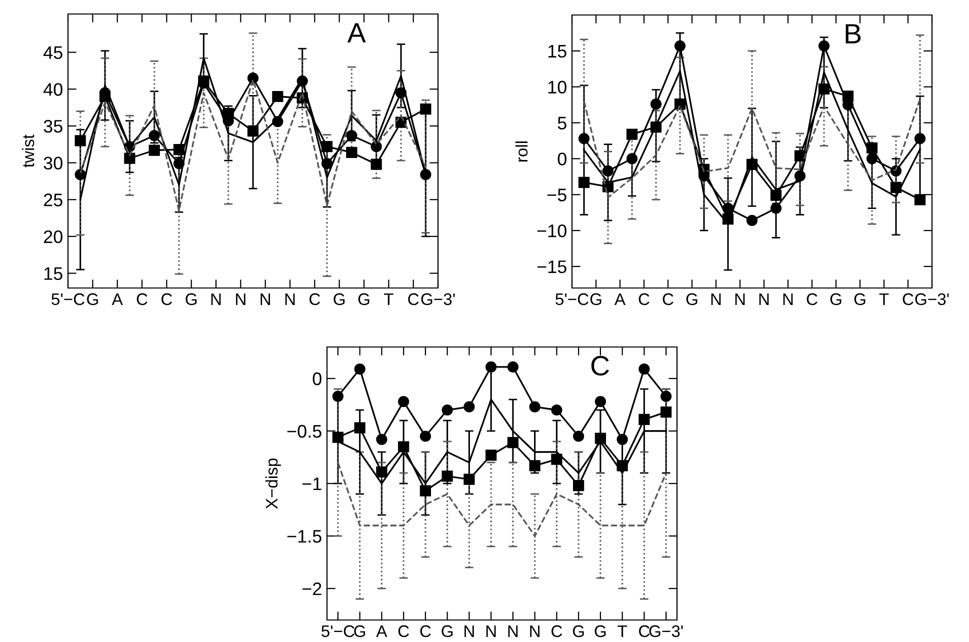  Describe the element at coordinates (52, 89) in the screenshot. I see `y-tick-label: 40` at that location.